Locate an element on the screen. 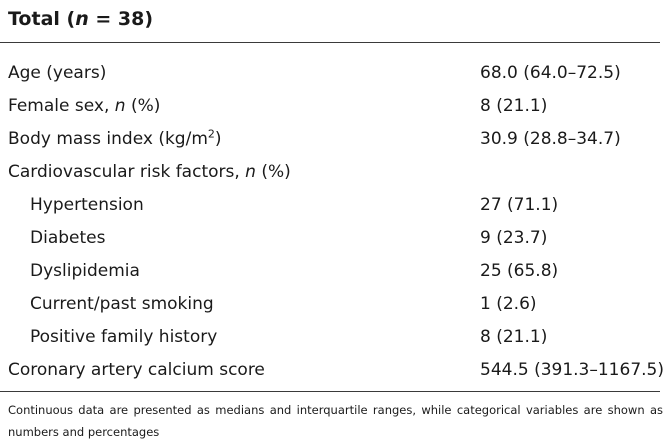 The image size is (667, 447). row-label-bmi: Body mass index (kg/m2) is located at coordinates (115, 139).